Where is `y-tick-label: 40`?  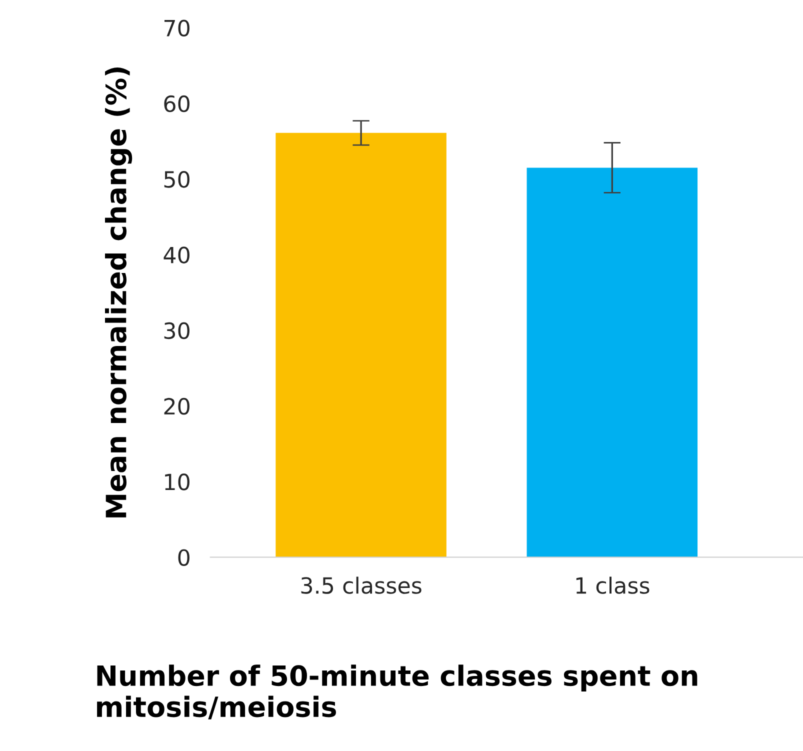
y-tick-label: 40 is located at coordinates (177, 255).